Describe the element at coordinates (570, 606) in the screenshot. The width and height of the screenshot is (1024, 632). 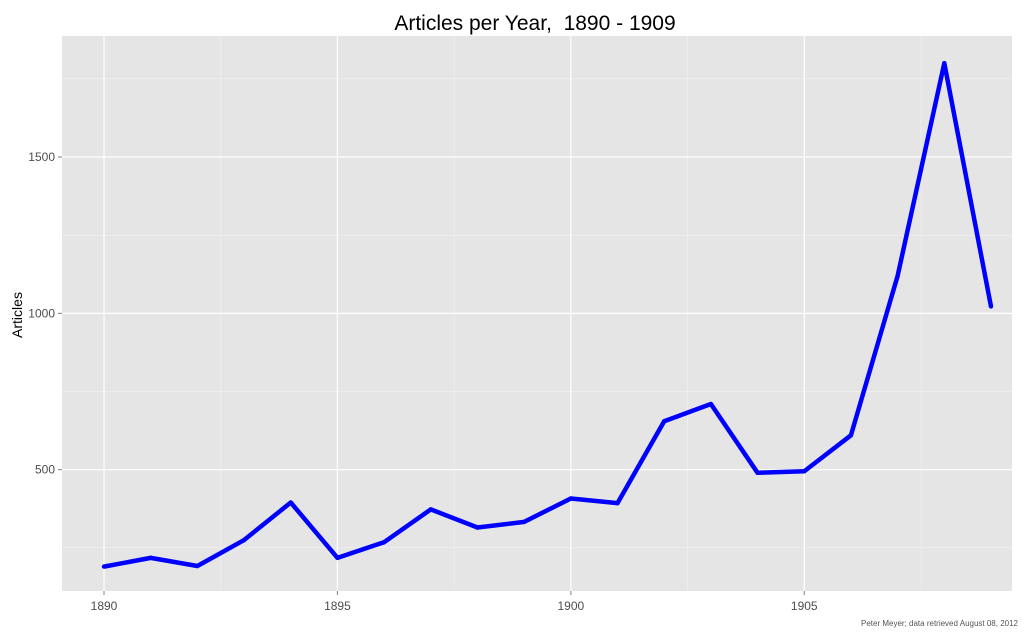
I see `x-tick-label: 1900` at that location.